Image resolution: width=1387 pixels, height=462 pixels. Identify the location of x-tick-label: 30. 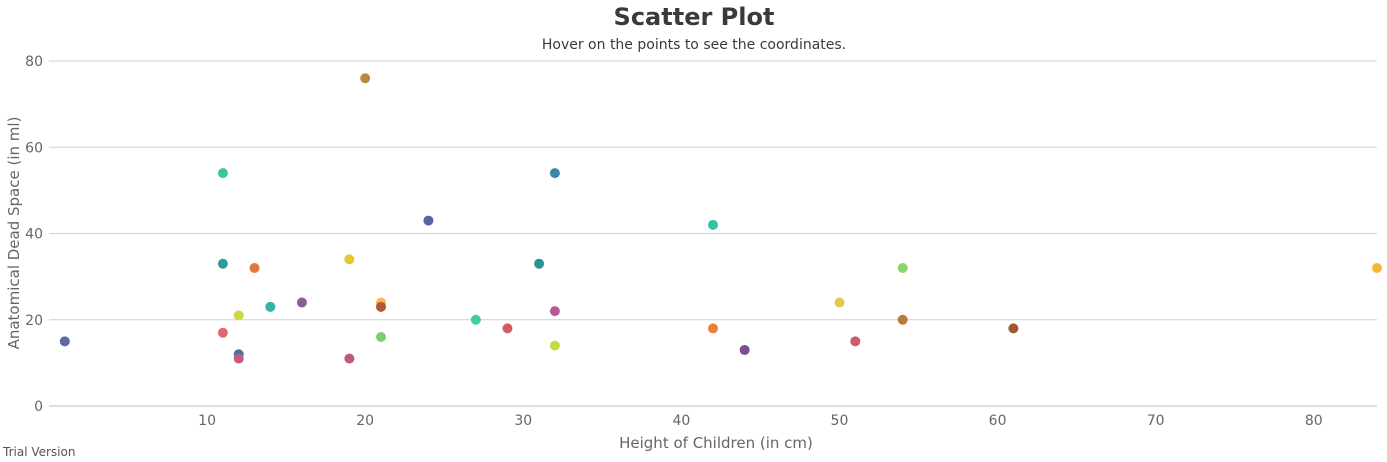
(523, 421).